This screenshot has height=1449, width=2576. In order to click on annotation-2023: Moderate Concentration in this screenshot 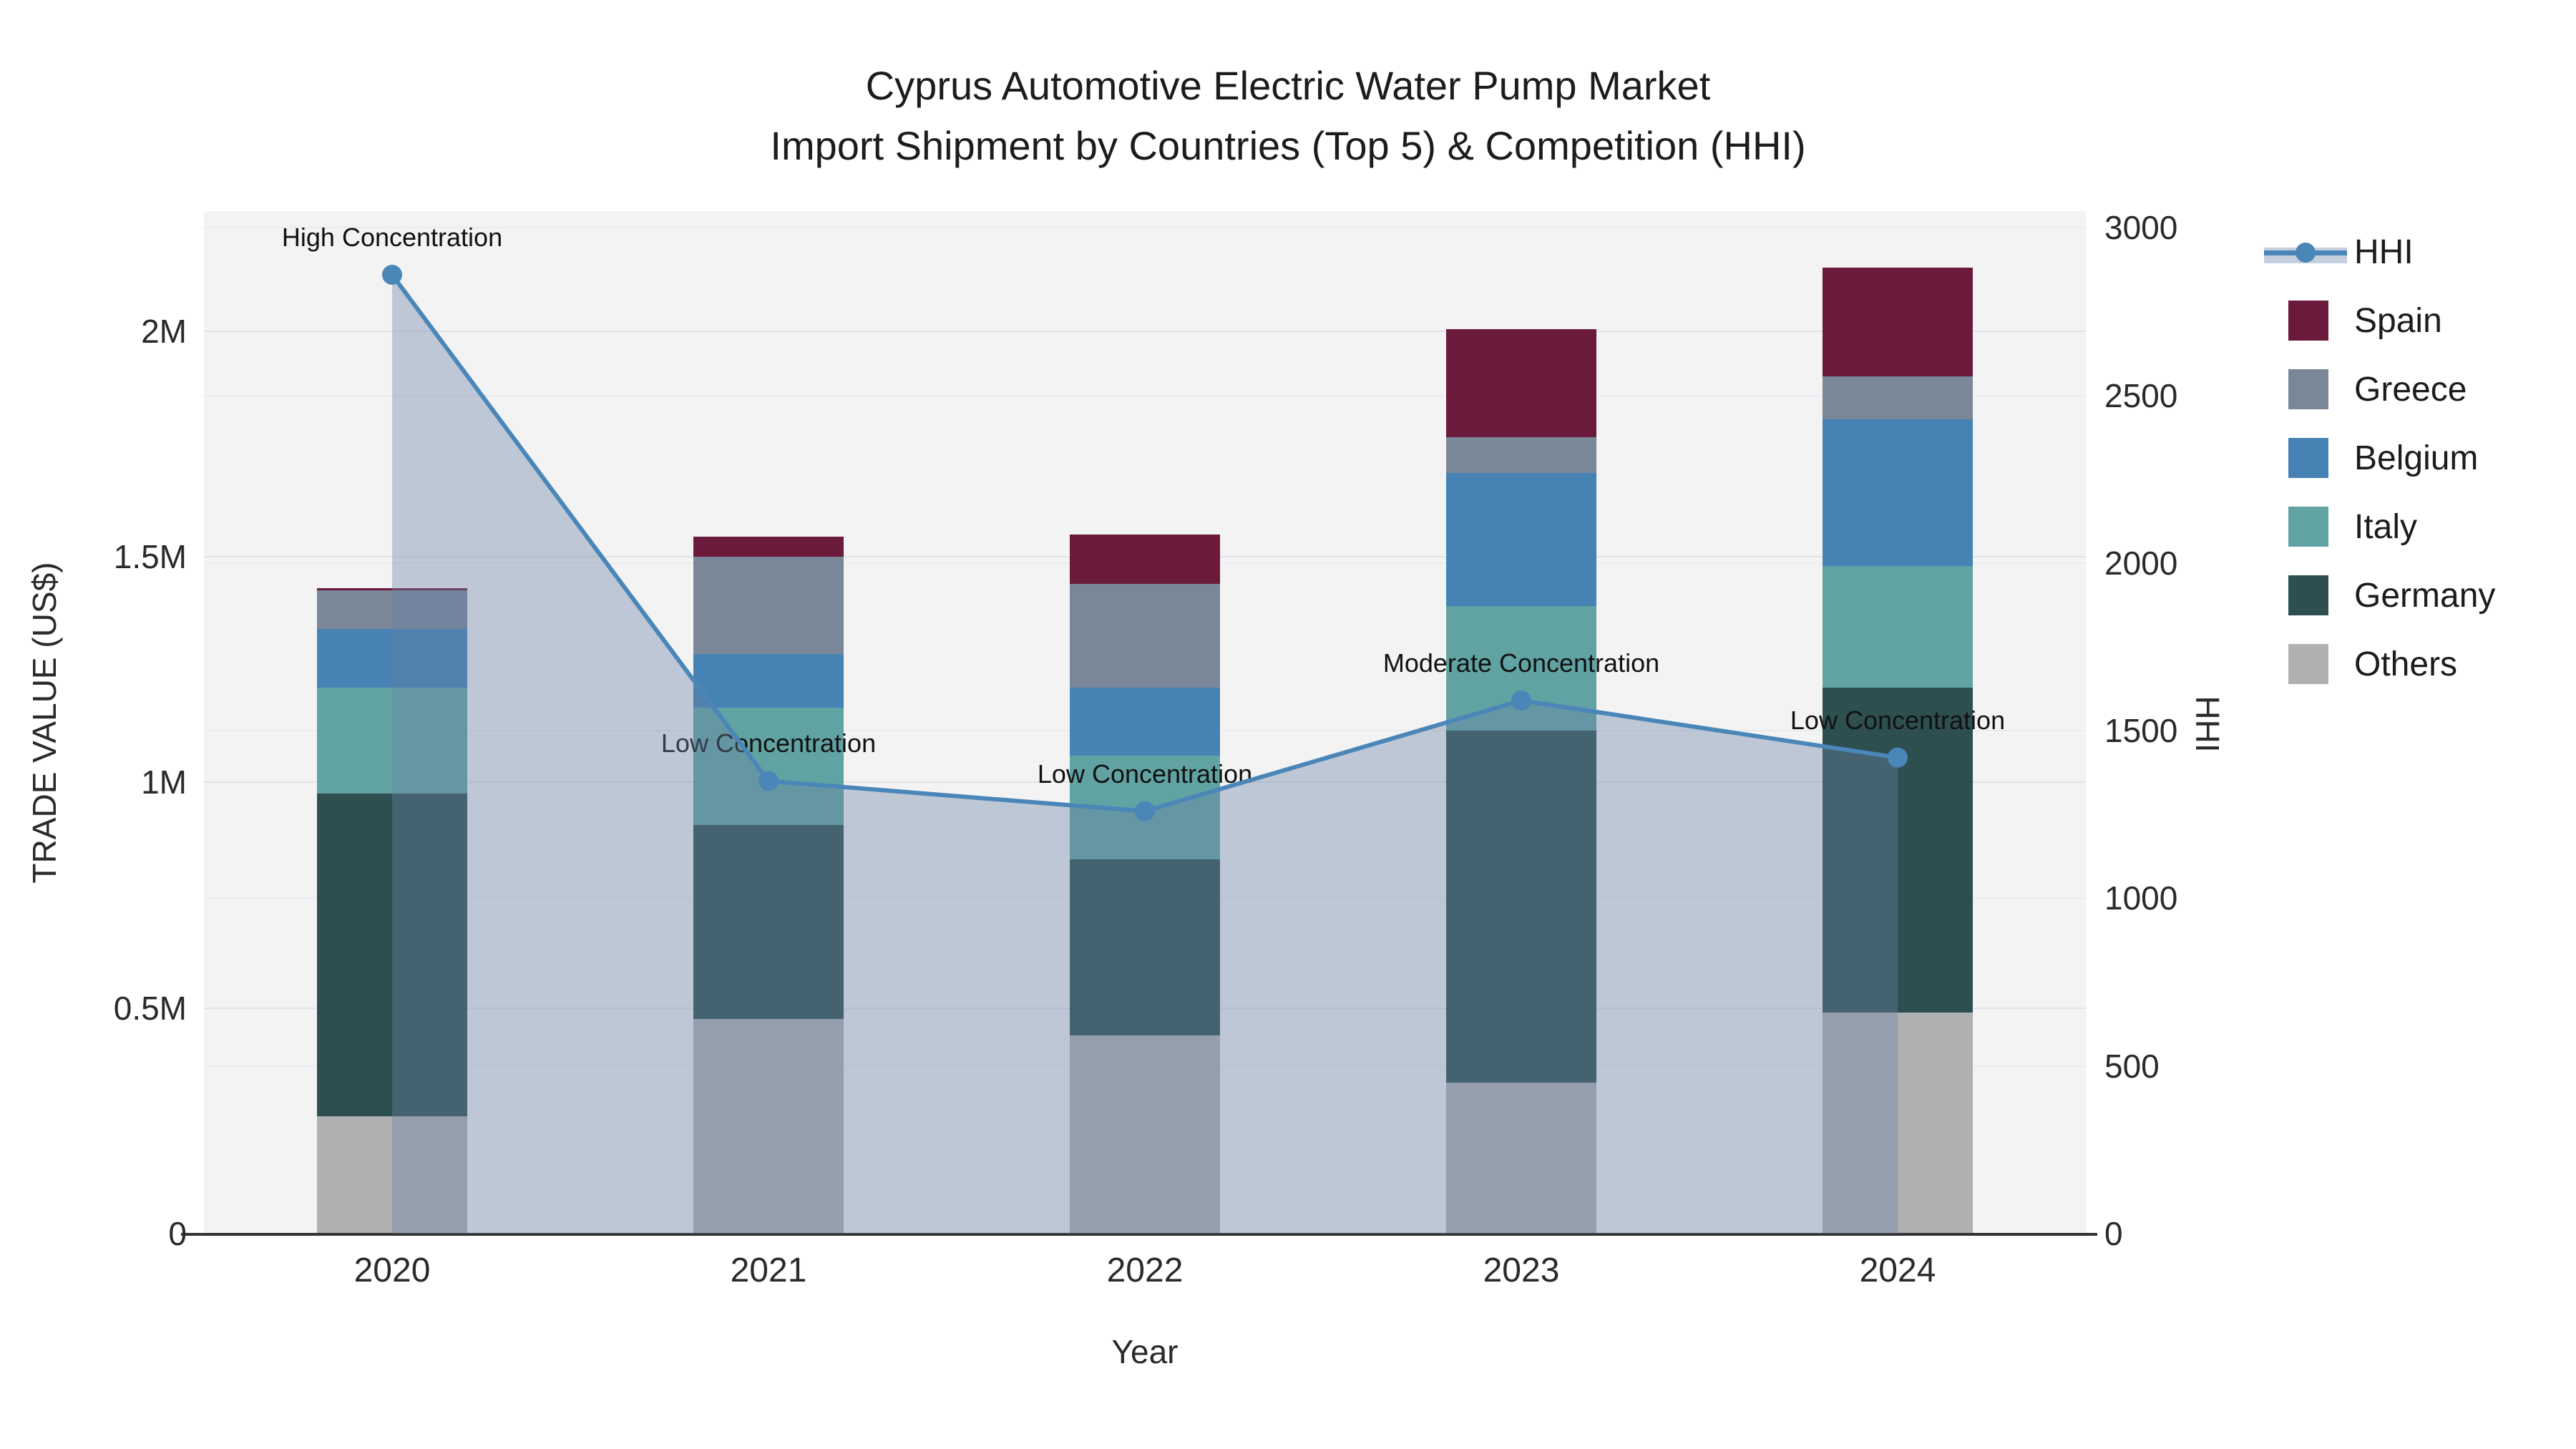, I will do `click(1521, 663)`.